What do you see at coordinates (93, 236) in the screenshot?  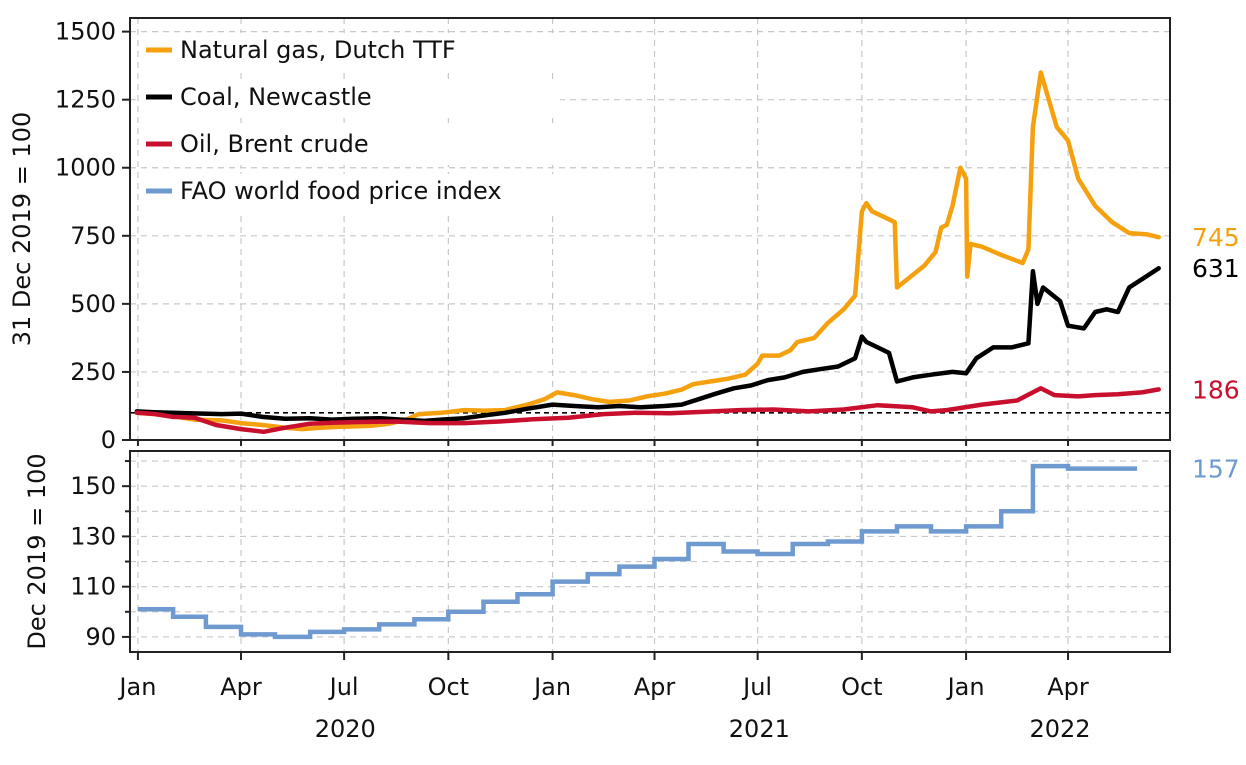 I see `top-ytick-label: 750` at bounding box center [93, 236].